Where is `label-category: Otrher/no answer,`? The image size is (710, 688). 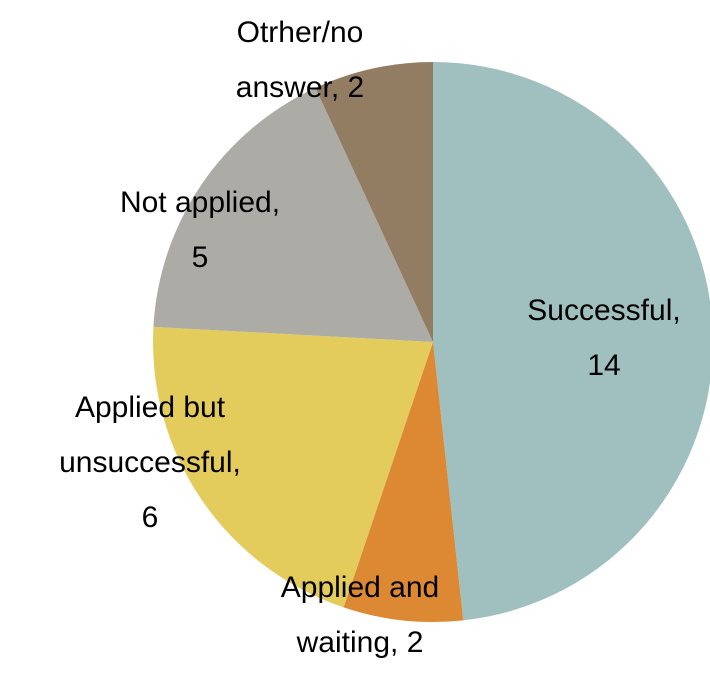
label-category: Otrher/no answer, is located at coordinates (299, 60).